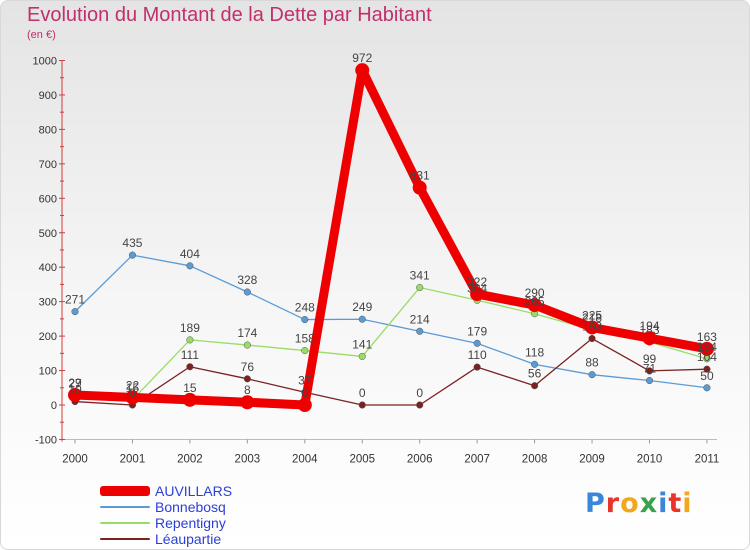 The height and width of the screenshot is (550, 750). What do you see at coordinates (649, 503) in the screenshot?
I see `logo-letter: x` at bounding box center [649, 503].